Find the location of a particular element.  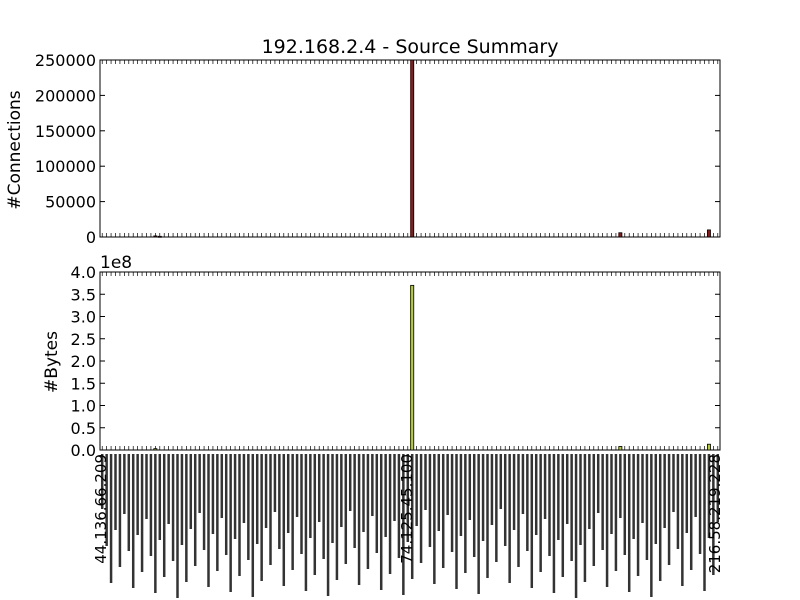

y-tick-label: 200000 is located at coordinates (65, 95).